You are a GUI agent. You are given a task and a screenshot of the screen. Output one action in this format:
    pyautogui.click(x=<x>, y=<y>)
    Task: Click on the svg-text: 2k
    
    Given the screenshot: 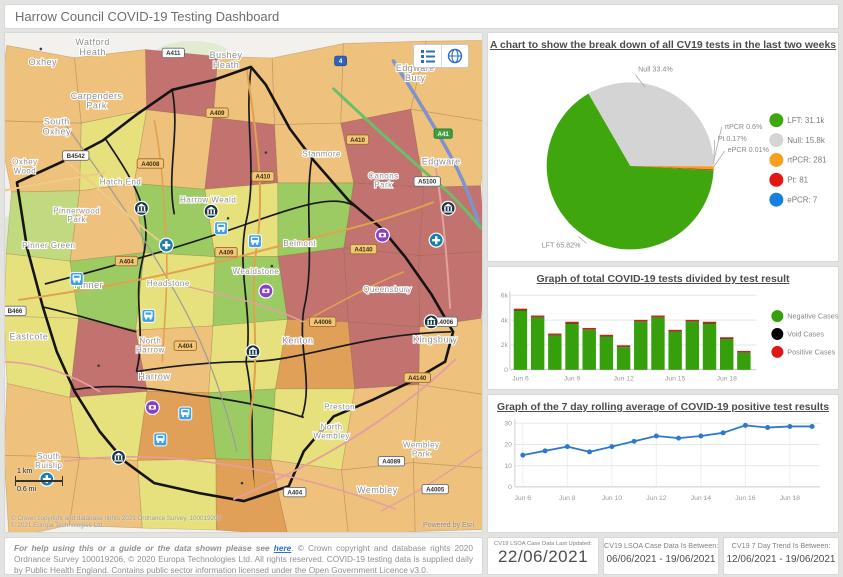 What is the action you would take?
    pyautogui.click(x=505, y=345)
    